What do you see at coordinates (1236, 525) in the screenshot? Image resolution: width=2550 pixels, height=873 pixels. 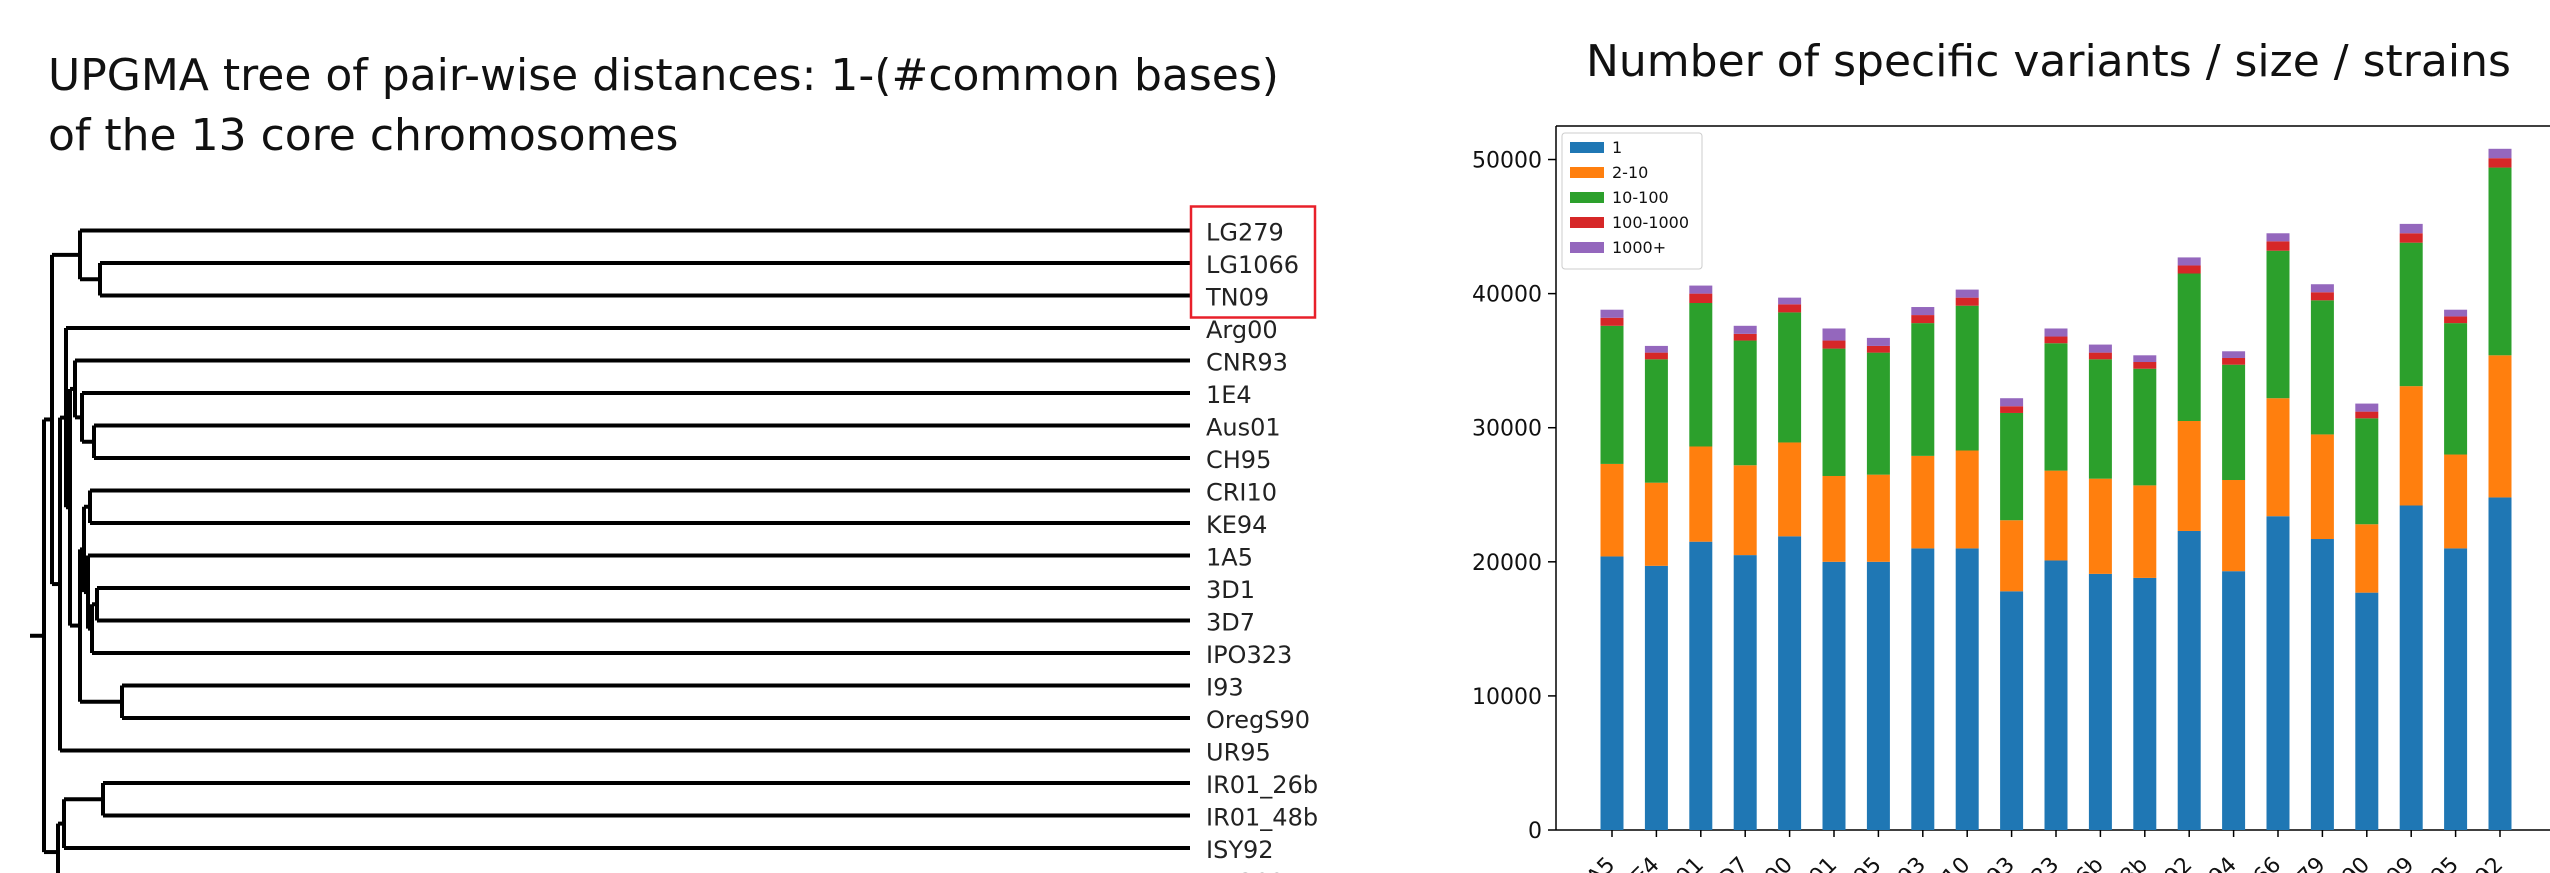 I see `tree-leaf-label: KE94` at bounding box center [1236, 525].